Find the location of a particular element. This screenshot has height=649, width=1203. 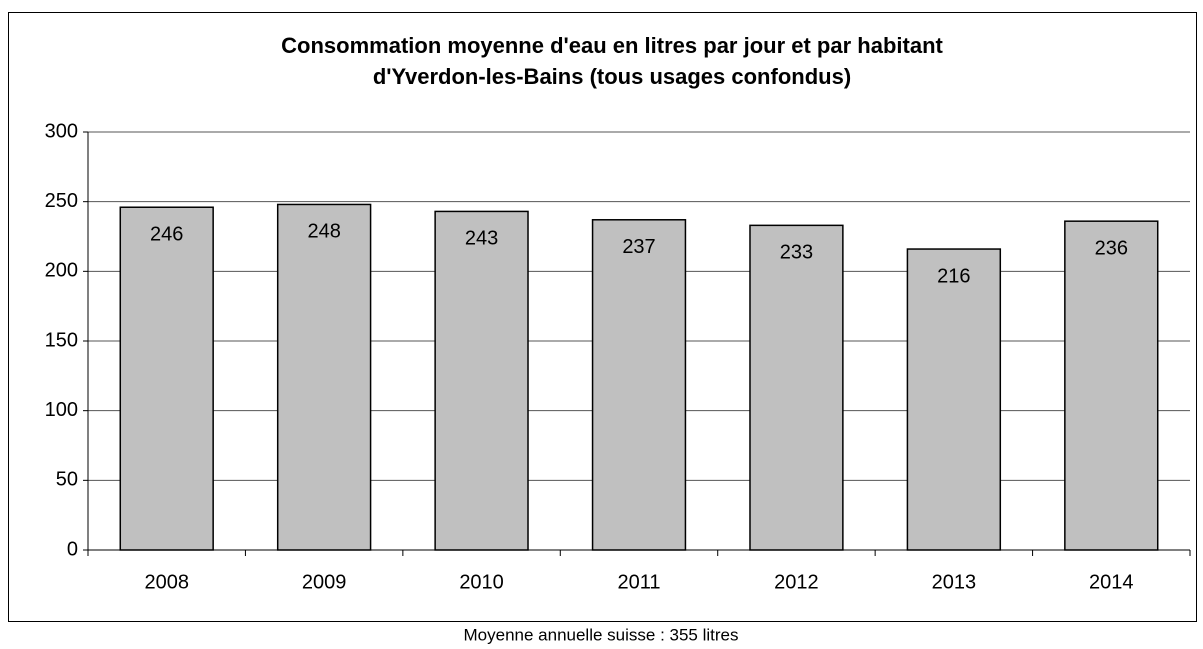

data-label: 243 is located at coordinates (481, 239).